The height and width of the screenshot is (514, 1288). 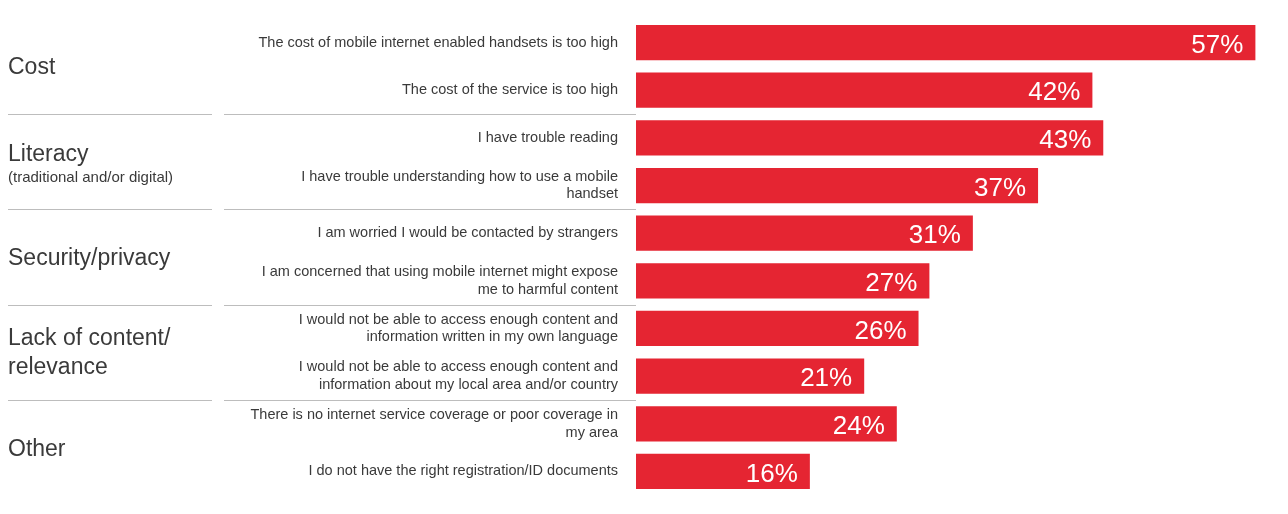 What do you see at coordinates (934, 234) in the screenshot?
I see `data-label: 31%` at bounding box center [934, 234].